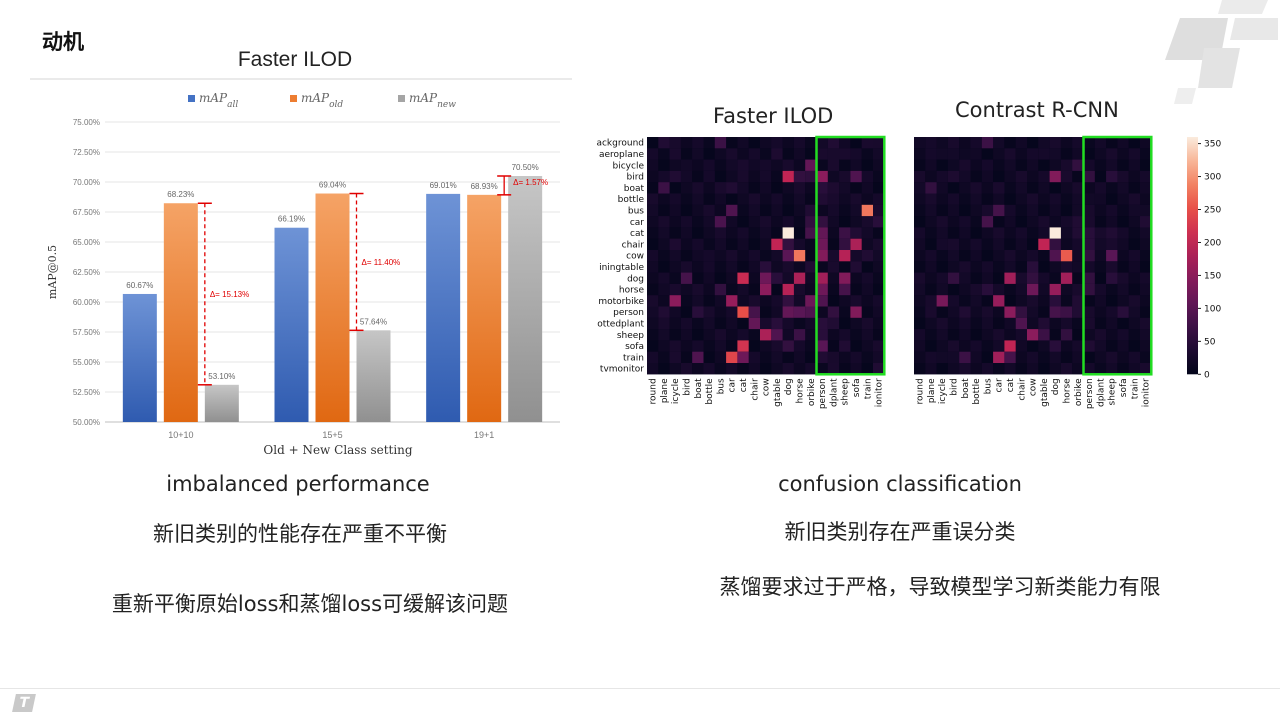 This screenshot has width=1280, height=720. What do you see at coordinates (955, 386) in the screenshot?
I see `heatmap-col-label: bird` at bounding box center [955, 386].